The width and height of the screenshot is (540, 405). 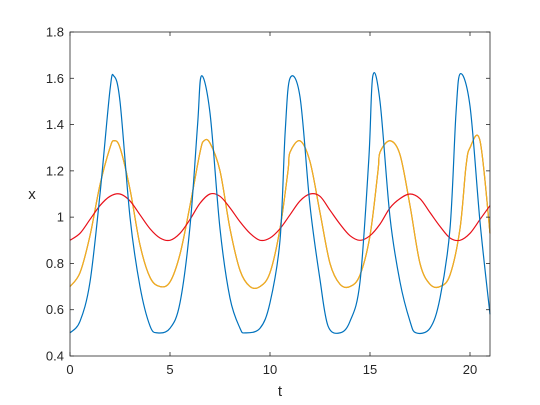 What do you see at coordinates (270, 369) in the screenshot?
I see `x-tick-label: 10` at bounding box center [270, 369].